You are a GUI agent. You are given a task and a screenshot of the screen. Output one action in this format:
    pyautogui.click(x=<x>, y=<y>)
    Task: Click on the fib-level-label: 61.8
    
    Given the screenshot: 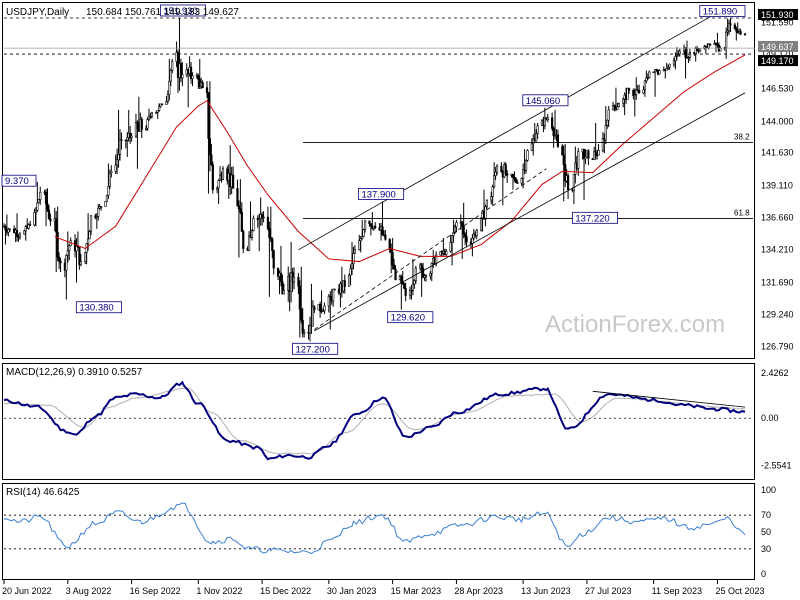 What is the action you would take?
    pyautogui.click(x=742, y=212)
    